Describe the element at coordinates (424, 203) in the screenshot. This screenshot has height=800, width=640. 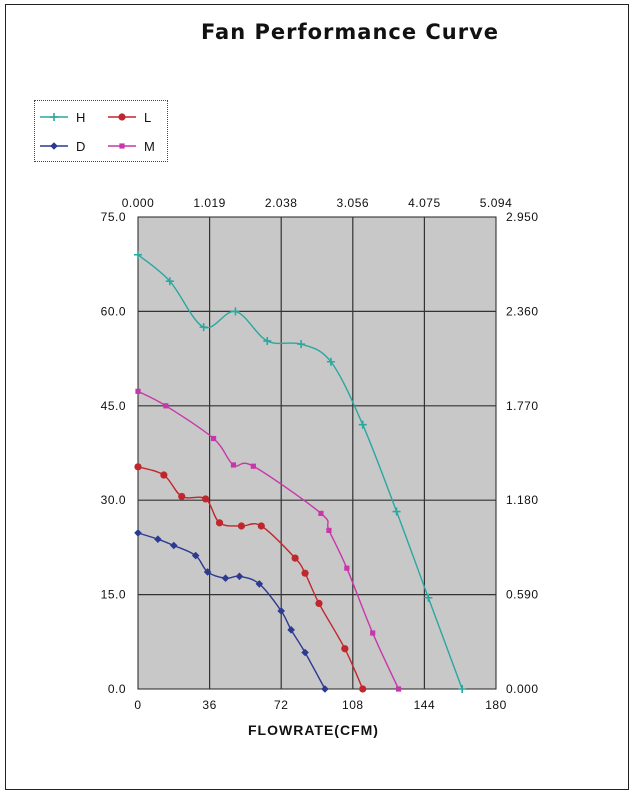
I see `top-axis-tick-label: 4.075` at that location.